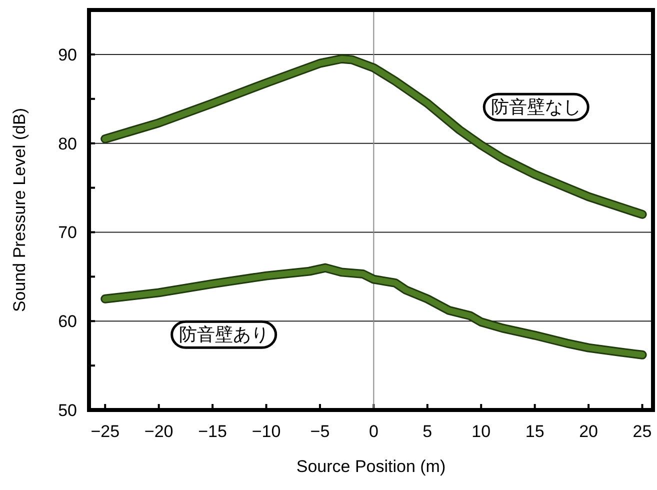  Describe the element at coordinates (642, 431) in the screenshot. I see `x-tick-label: 25` at that location.